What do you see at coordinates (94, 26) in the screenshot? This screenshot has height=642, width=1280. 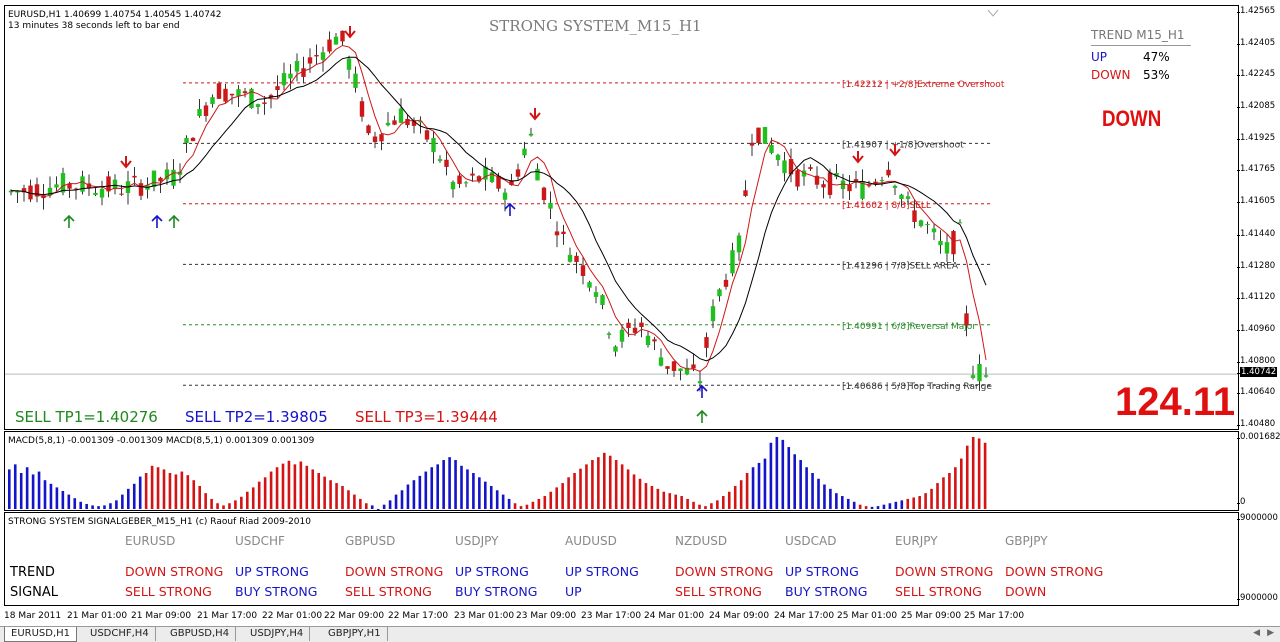 I see `bar-timer: 13 minutes 38 seconds left to bar end` at bounding box center [94, 26].